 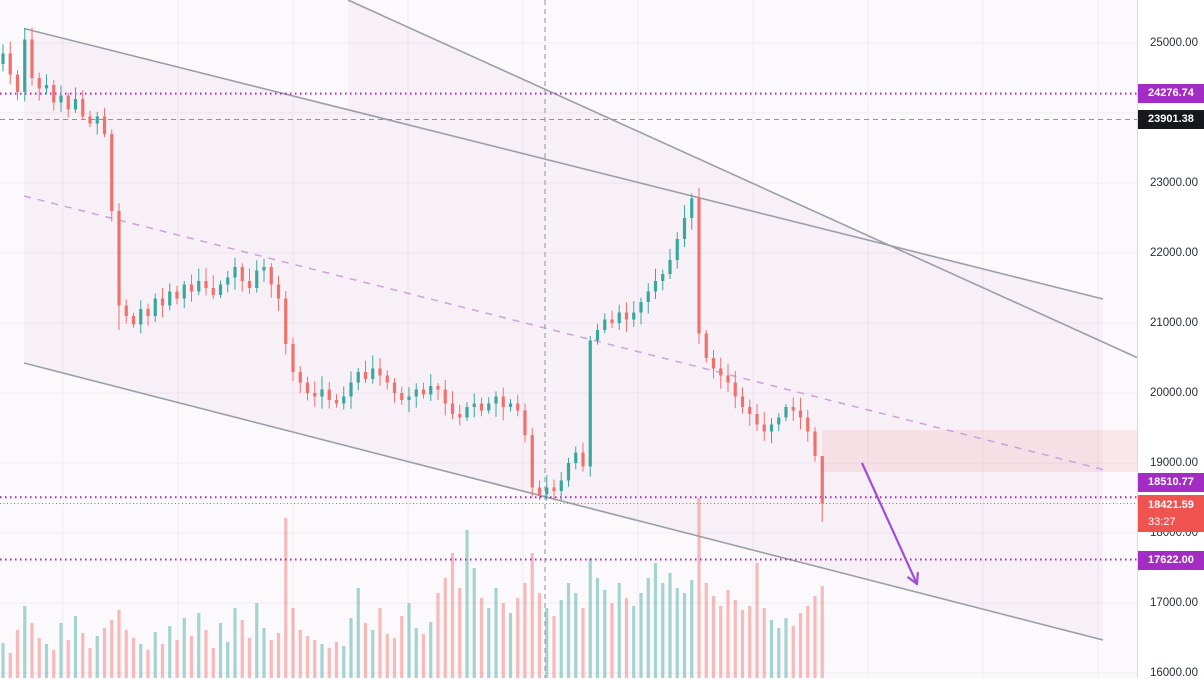 What do you see at coordinates (1171, 505) in the screenshot?
I see `last-price: 18421.59` at bounding box center [1171, 505].